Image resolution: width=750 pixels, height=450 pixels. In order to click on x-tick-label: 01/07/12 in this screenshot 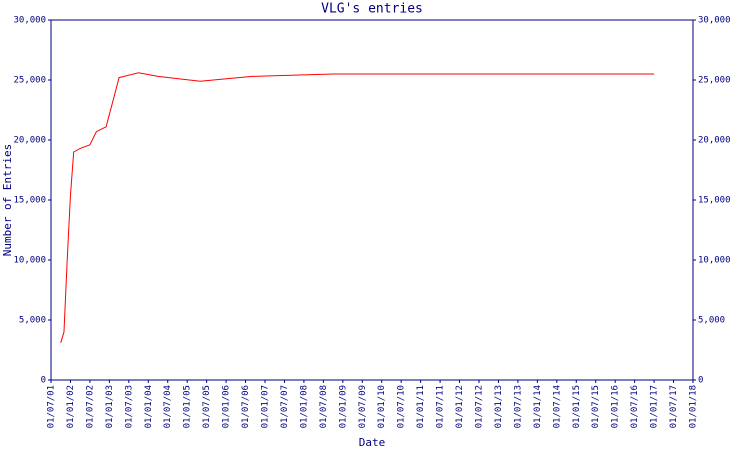, I will do `click(480, 406)`.